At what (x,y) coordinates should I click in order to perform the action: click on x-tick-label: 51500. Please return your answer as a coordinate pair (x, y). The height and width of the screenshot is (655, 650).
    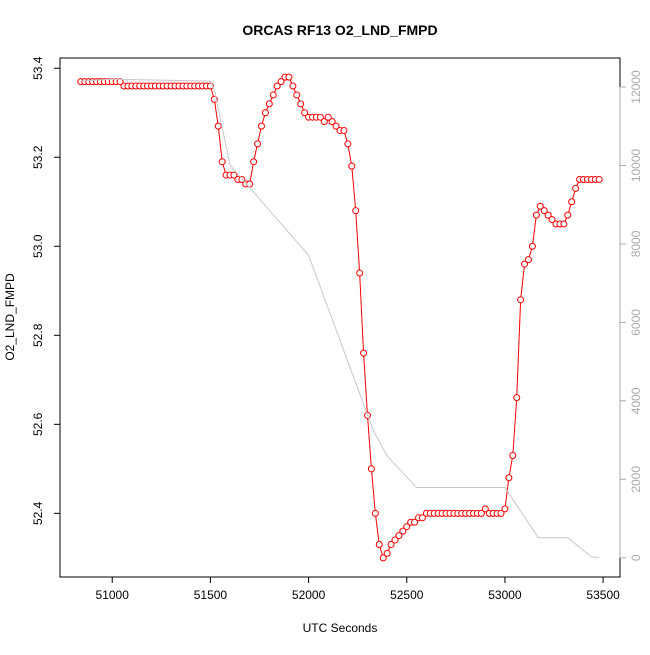
    Looking at the image, I should click on (211, 595).